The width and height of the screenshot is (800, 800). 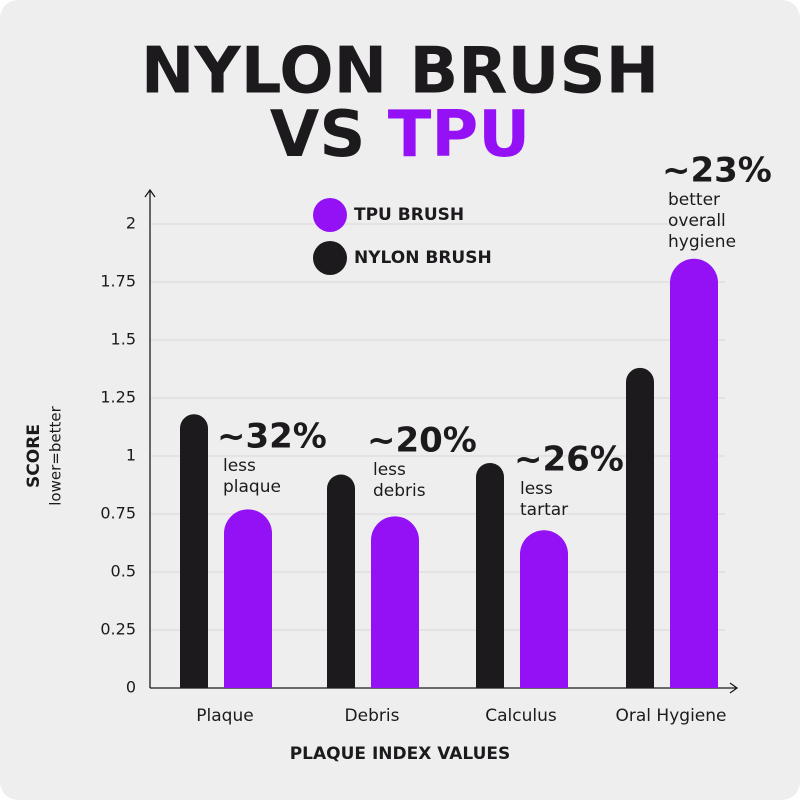 I want to click on x-tick-label: Debris, so click(x=372, y=716).